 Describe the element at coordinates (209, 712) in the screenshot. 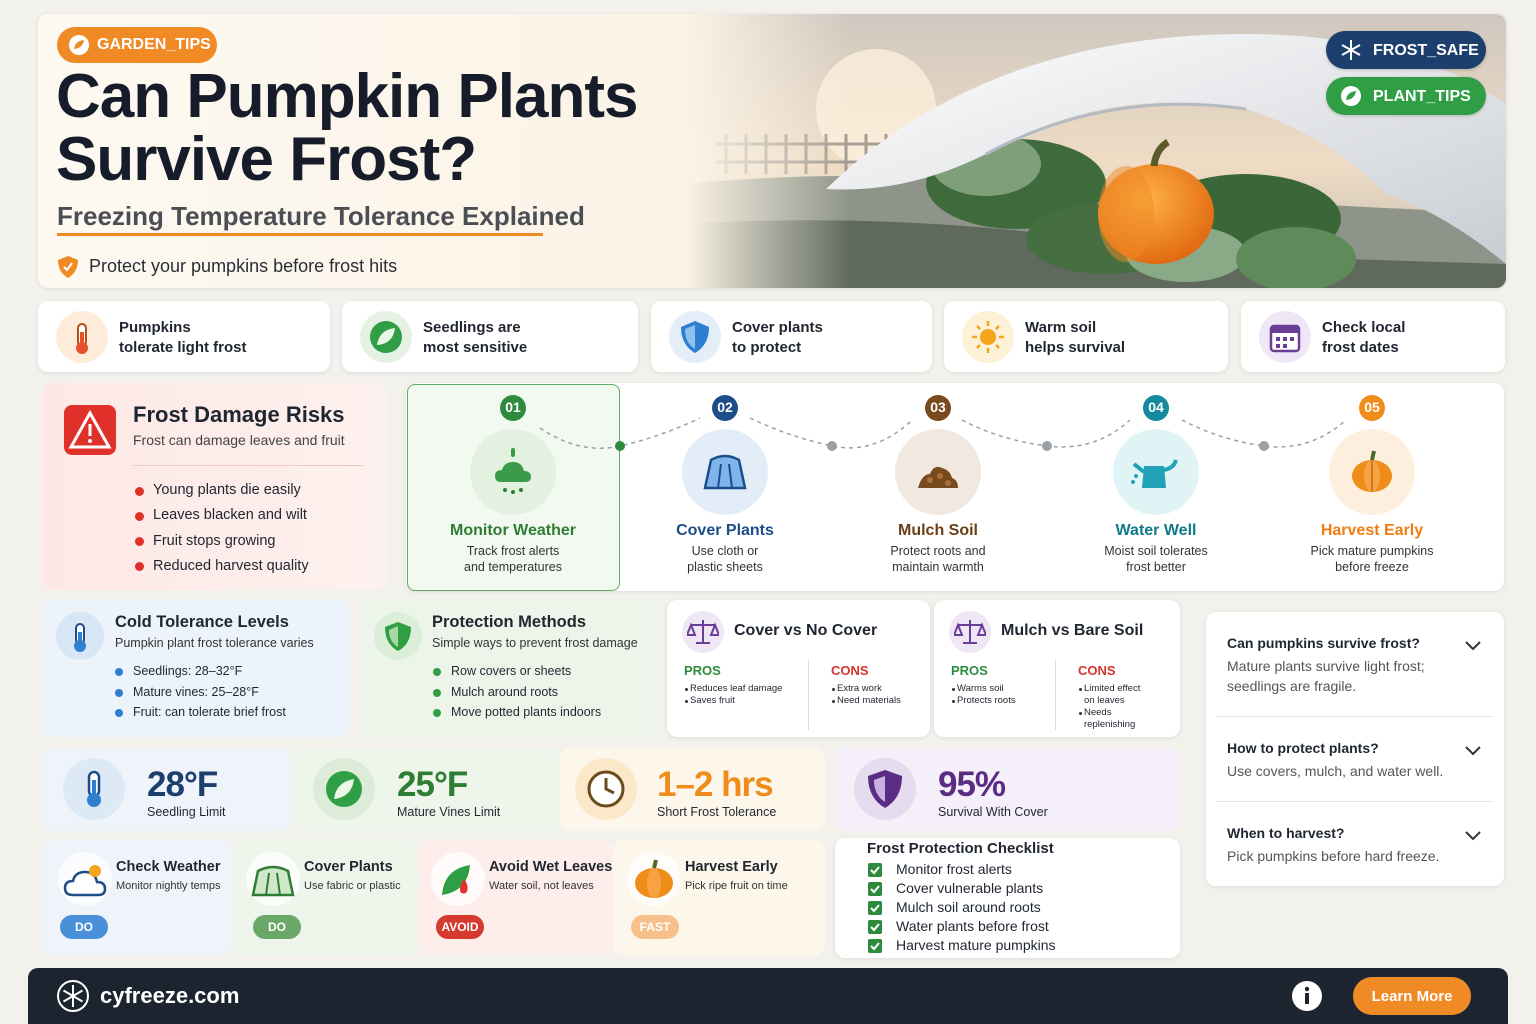

I see `tolerance-item: Fruit: can tolerate brief frost` at that location.